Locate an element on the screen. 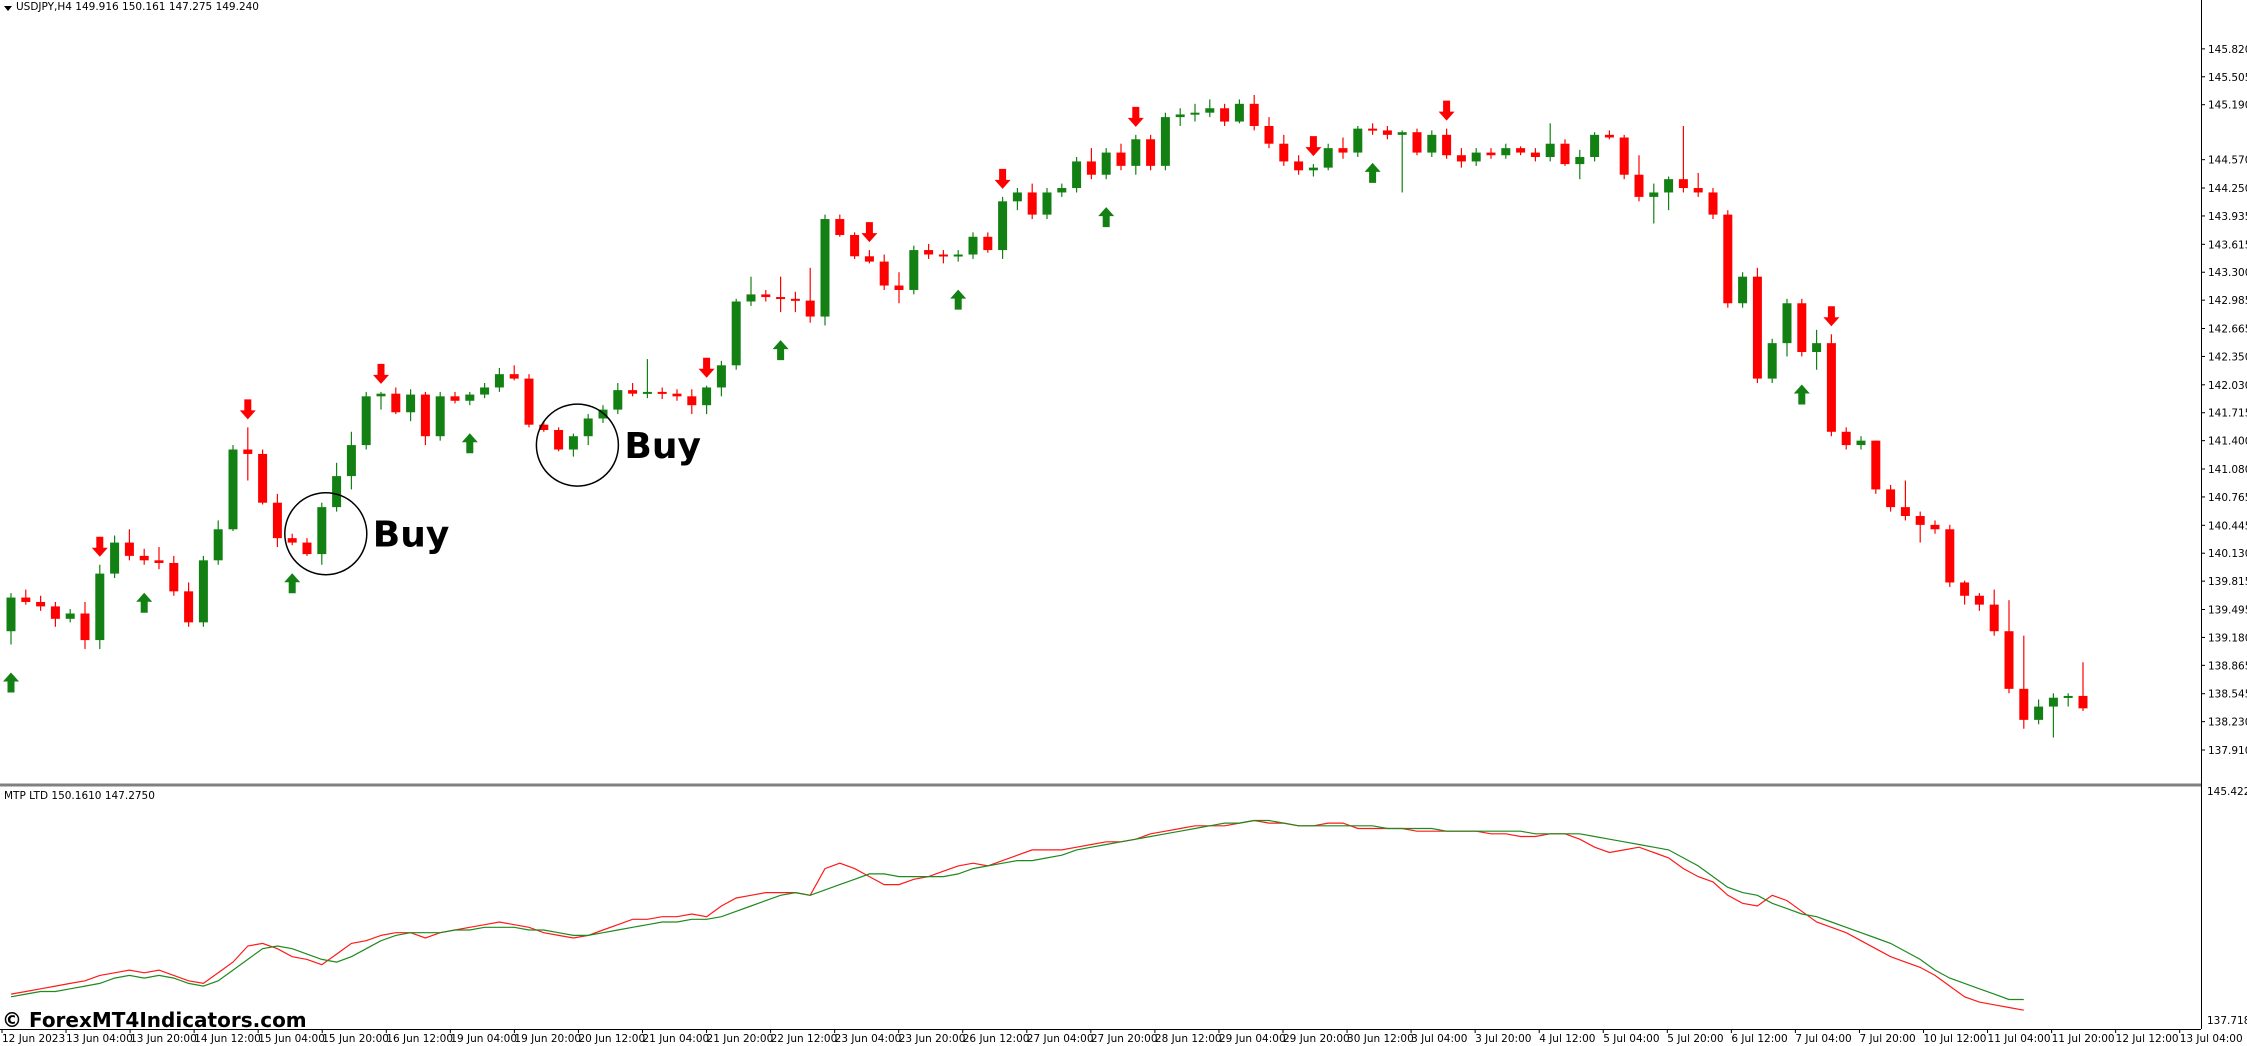 This screenshot has width=2247, height=1046. time-tick-label: 29 Jun 04:00 is located at coordinates (1252, 1039).